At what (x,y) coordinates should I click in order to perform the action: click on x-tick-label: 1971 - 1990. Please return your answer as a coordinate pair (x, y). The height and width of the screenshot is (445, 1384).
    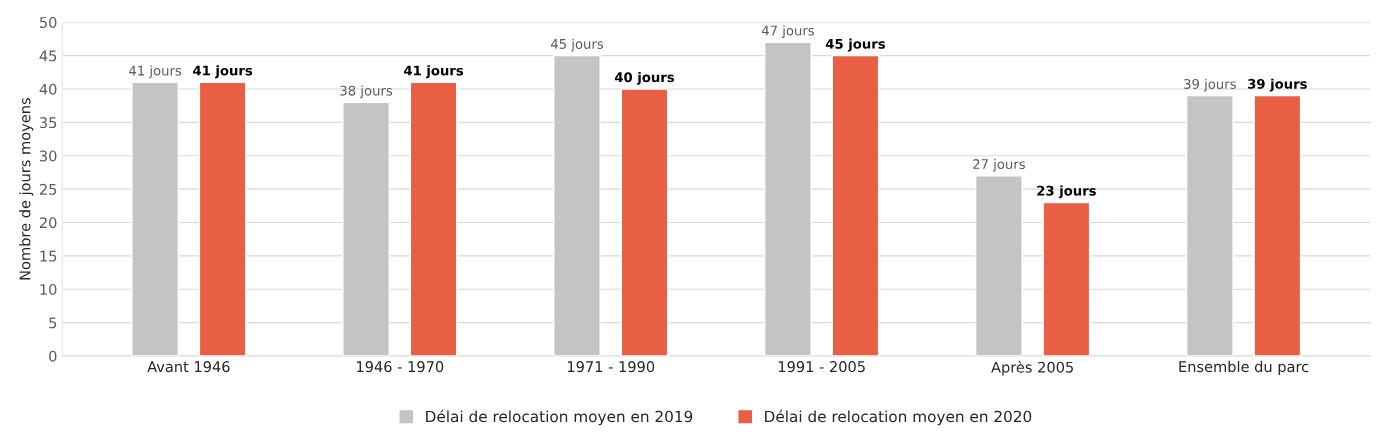
    Looking at the image, I should click on (611, 367).